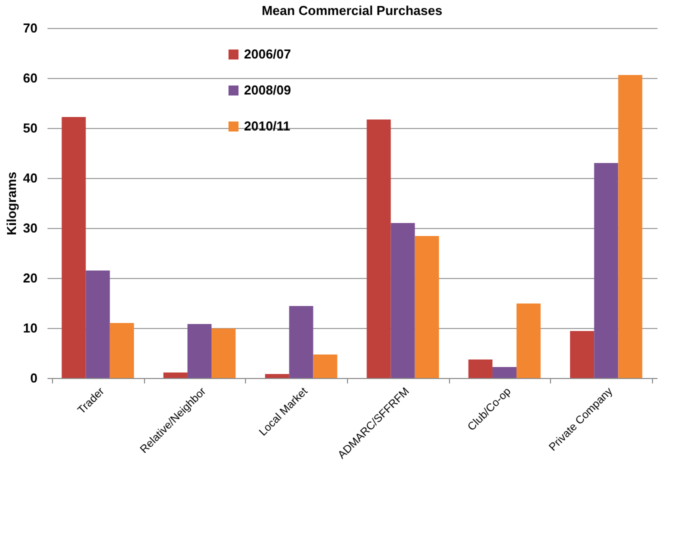  I want to click on y-tick-label: 60, so click(30, 78).